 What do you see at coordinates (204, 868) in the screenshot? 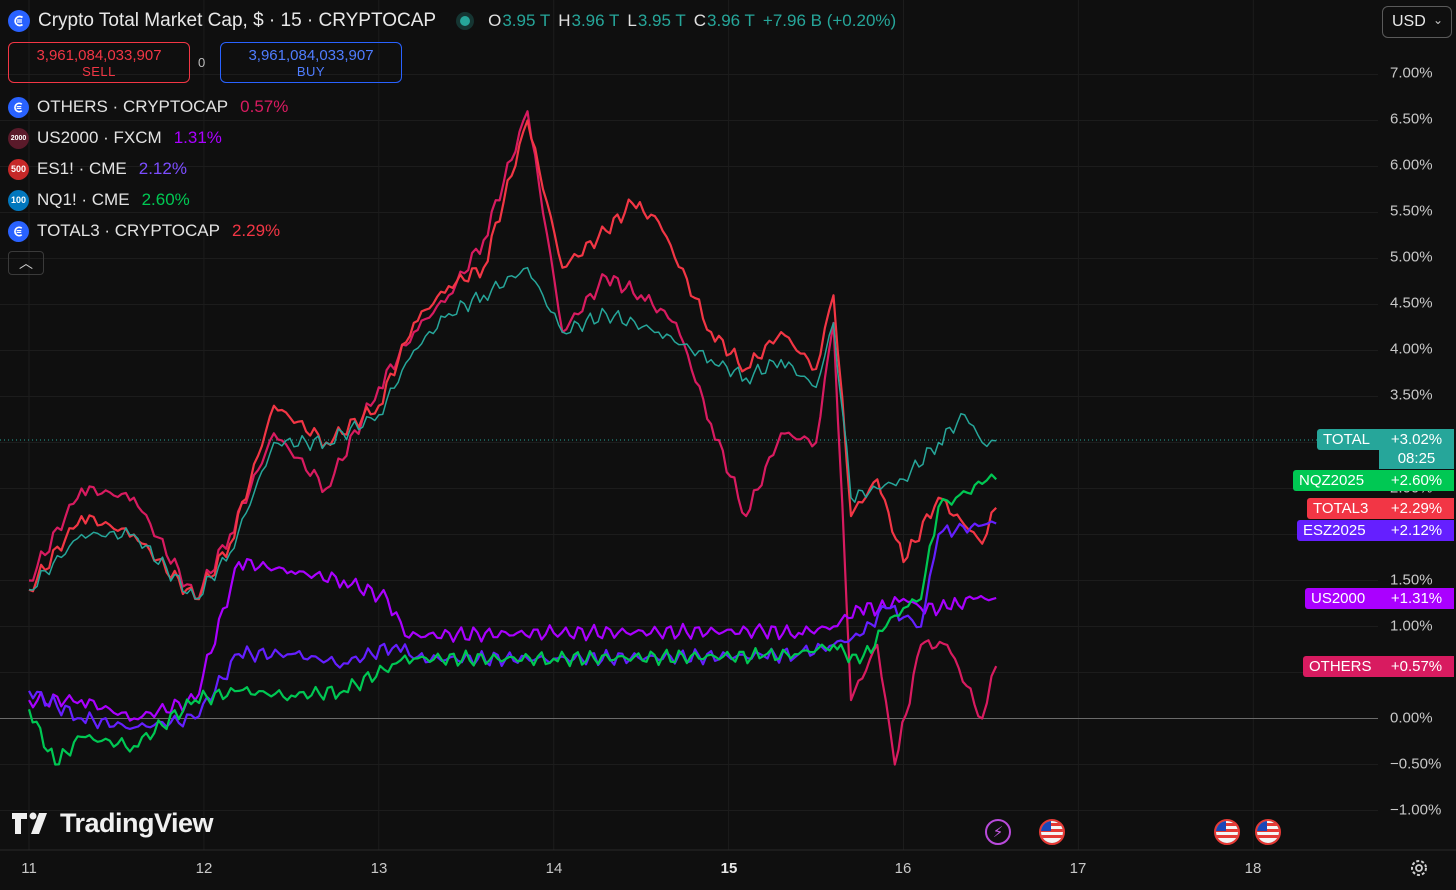
I see `x-axis-label: 12` at bounding box center [204, 868].